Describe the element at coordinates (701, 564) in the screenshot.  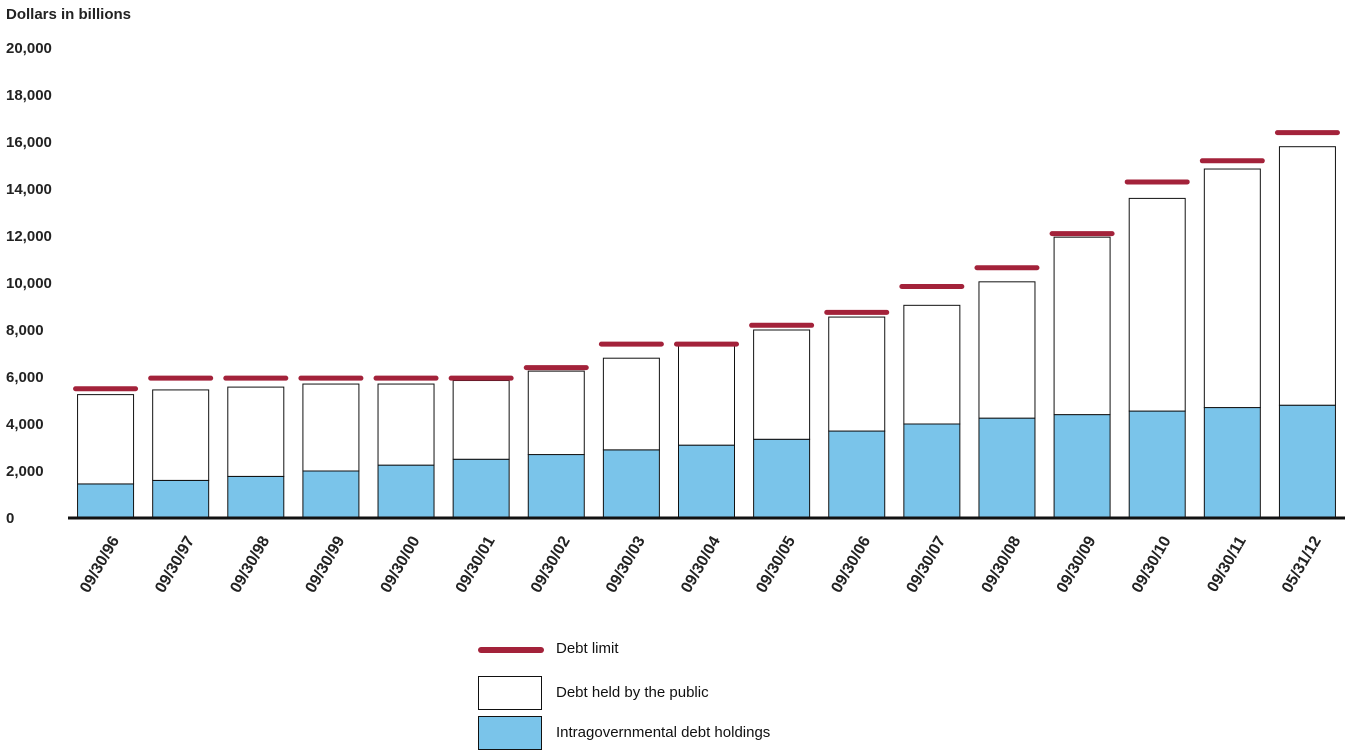
I see `x-tick-label: 09/30/04` at that location.